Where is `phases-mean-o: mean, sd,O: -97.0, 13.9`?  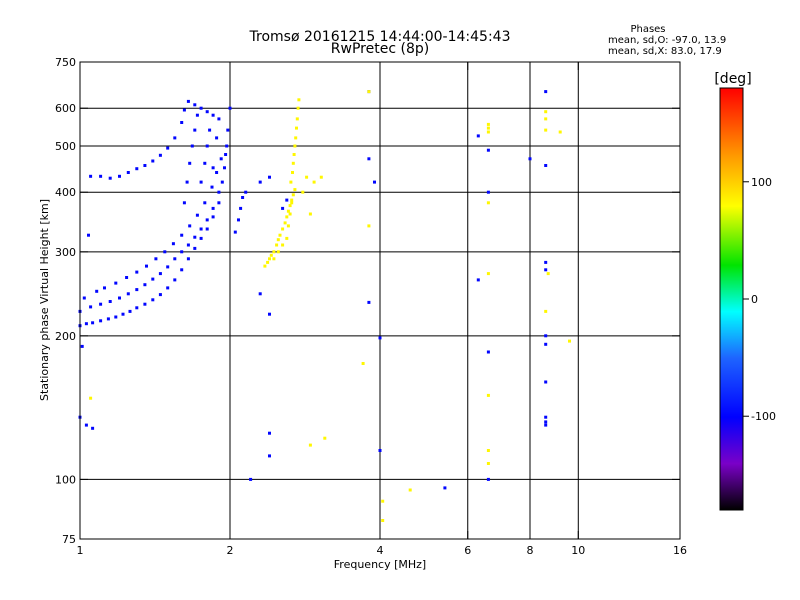 phases-mean-o: mean, sd,O: -97.0, 13.9 is located at coordinates (667, 40).